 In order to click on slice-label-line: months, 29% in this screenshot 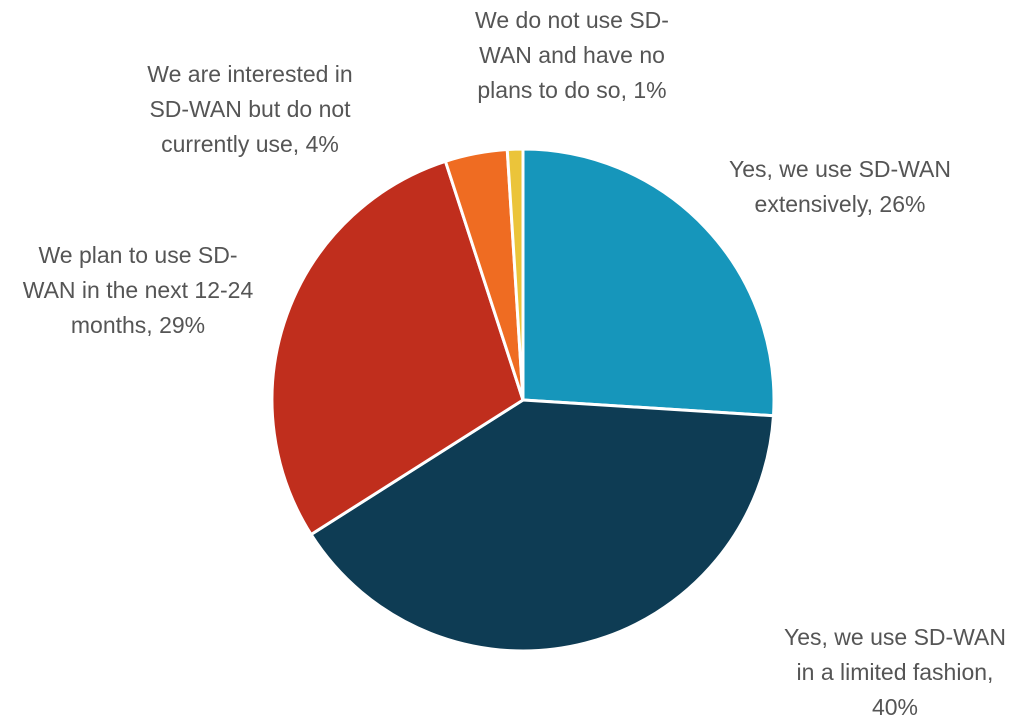, I will do `click(138, 325)`.